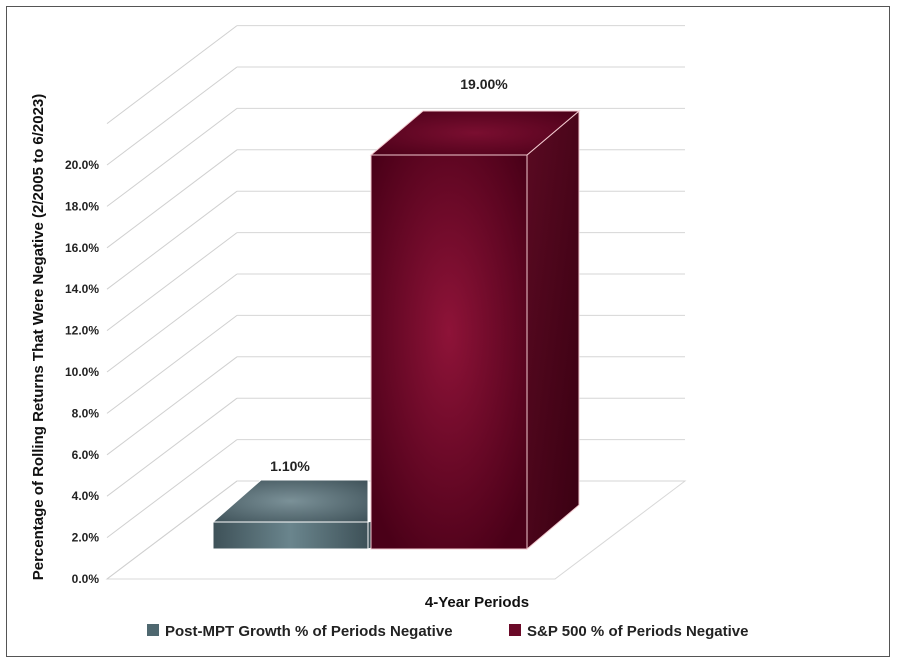  I want to click on y-tick-label: 10.0%, so click(82, 372).